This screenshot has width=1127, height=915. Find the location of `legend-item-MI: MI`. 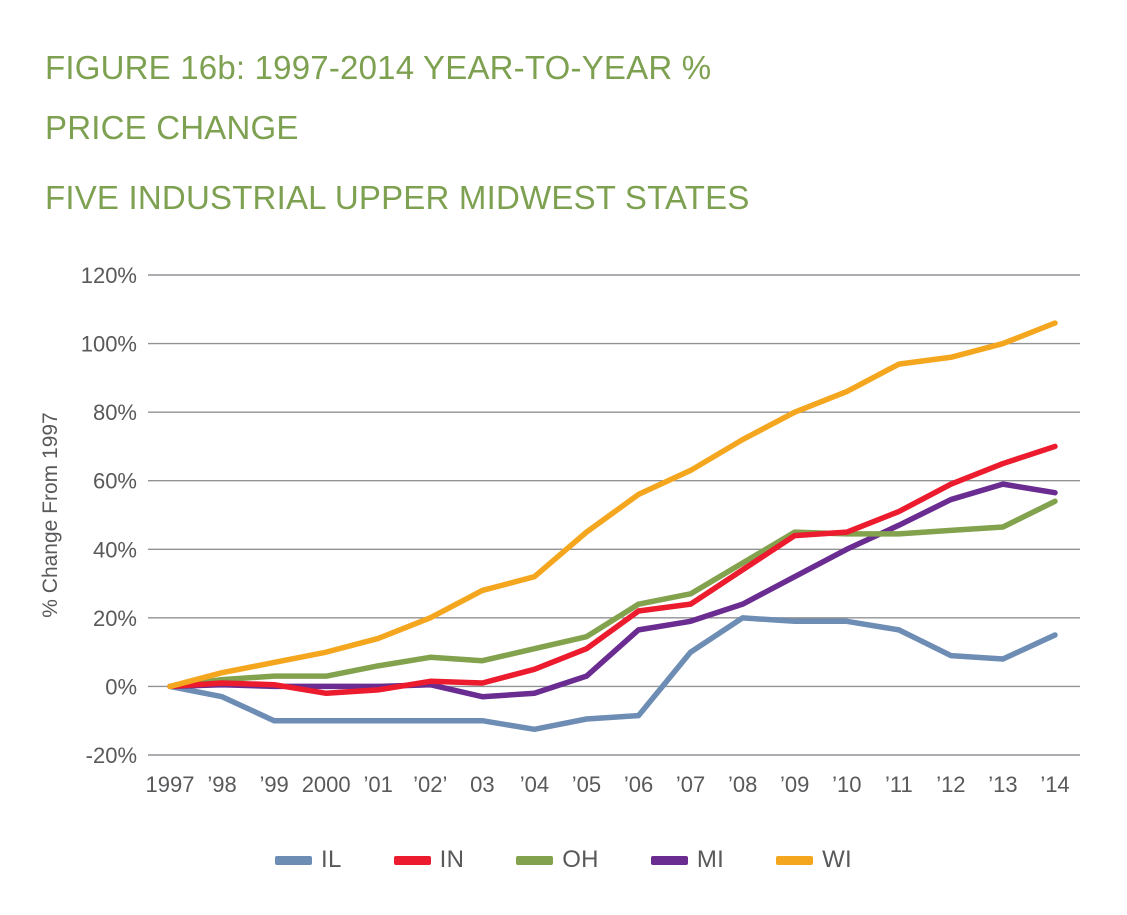

legend-item-MI: MI is located at coordinates (687, 860).